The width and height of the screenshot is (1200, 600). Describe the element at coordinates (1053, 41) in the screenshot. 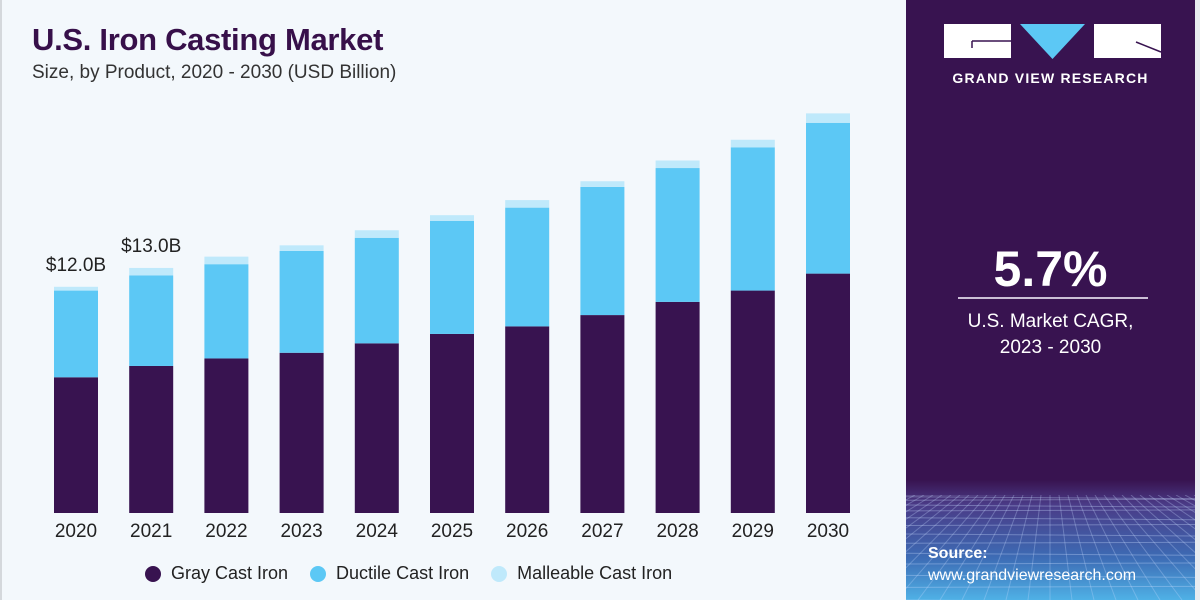

I see `gvr-logo-icon` at that location.